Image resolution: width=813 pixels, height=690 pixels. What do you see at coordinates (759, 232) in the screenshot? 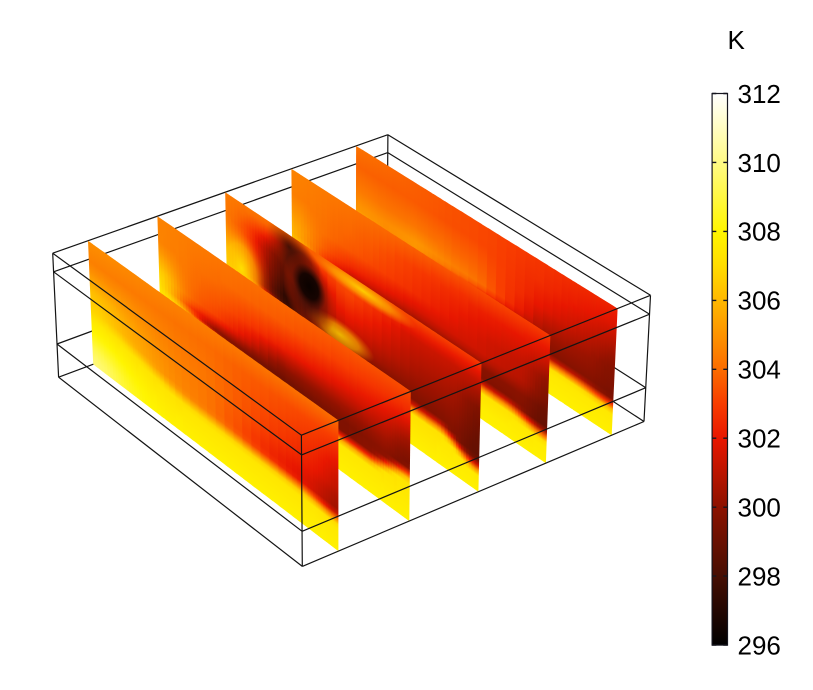
I see `svg-text: 308` at bounding box center [759, 232].